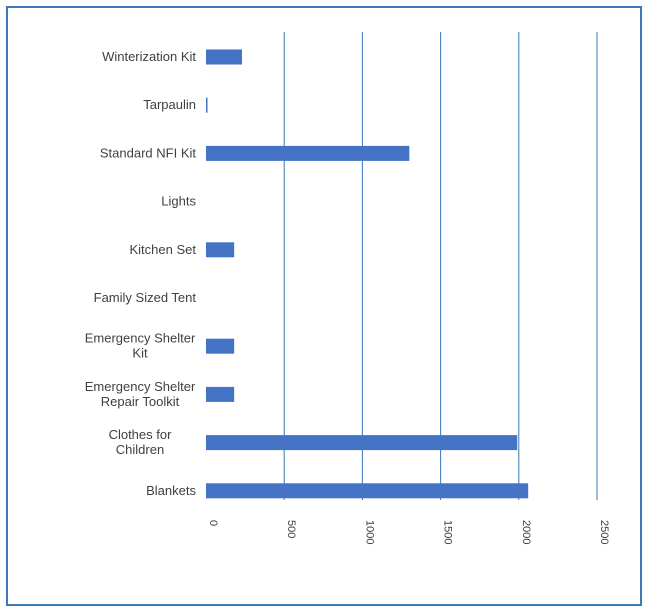 The height and width of the screenshot is (608, 649). Describe the element at coordinates (171, 490) in the screenshot. I see `category-label: Blankets` at that location.